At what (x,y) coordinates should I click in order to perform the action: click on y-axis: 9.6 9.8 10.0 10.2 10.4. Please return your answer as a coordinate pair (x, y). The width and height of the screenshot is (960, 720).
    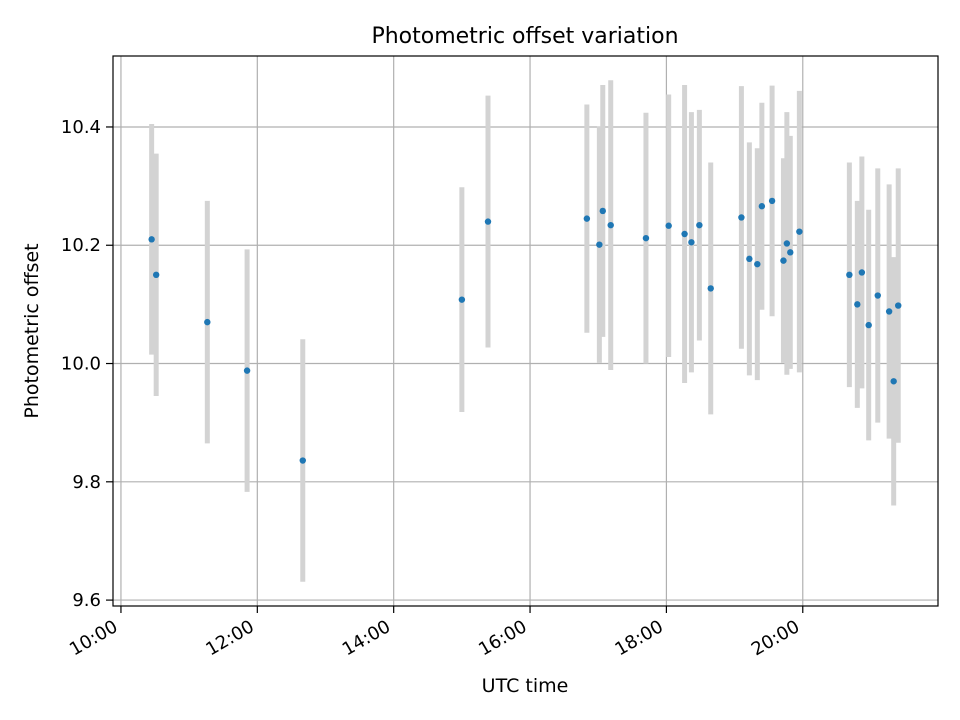
    Looking at the image, I should click on (87, 364).